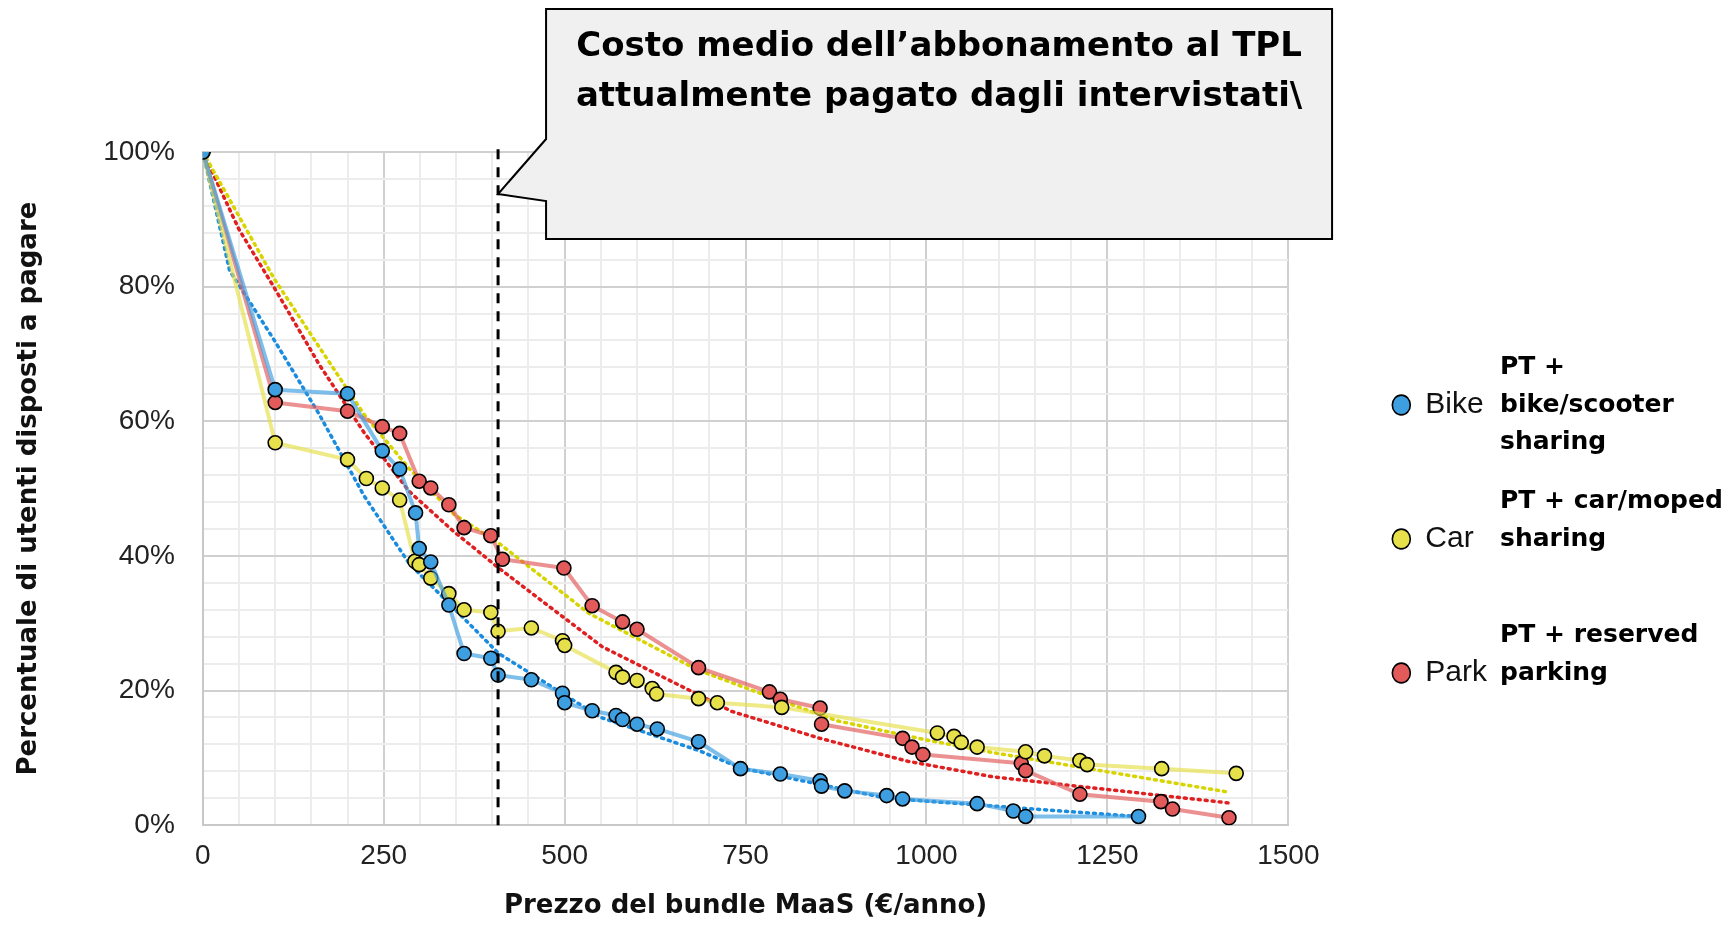  What do you see at coordinates (27, 488) in the screenshot?
I see `y-axis-title: Percentuale di utenti disposti a pagare` at bounding box center [27, 488].